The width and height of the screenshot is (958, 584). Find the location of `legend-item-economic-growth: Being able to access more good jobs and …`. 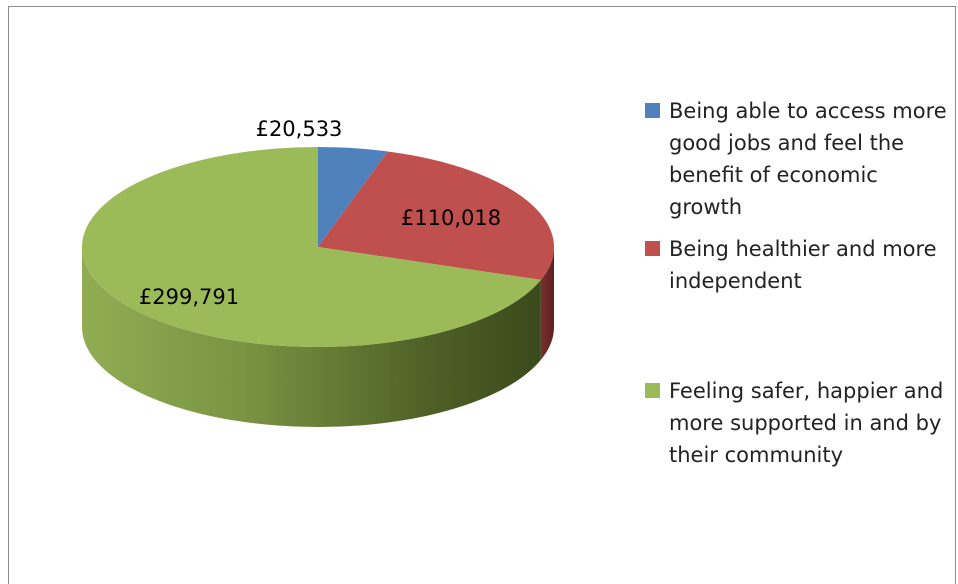

legend-item-economic-growth: Being able to access more good jobs and … is located at coordinates (800, 159).